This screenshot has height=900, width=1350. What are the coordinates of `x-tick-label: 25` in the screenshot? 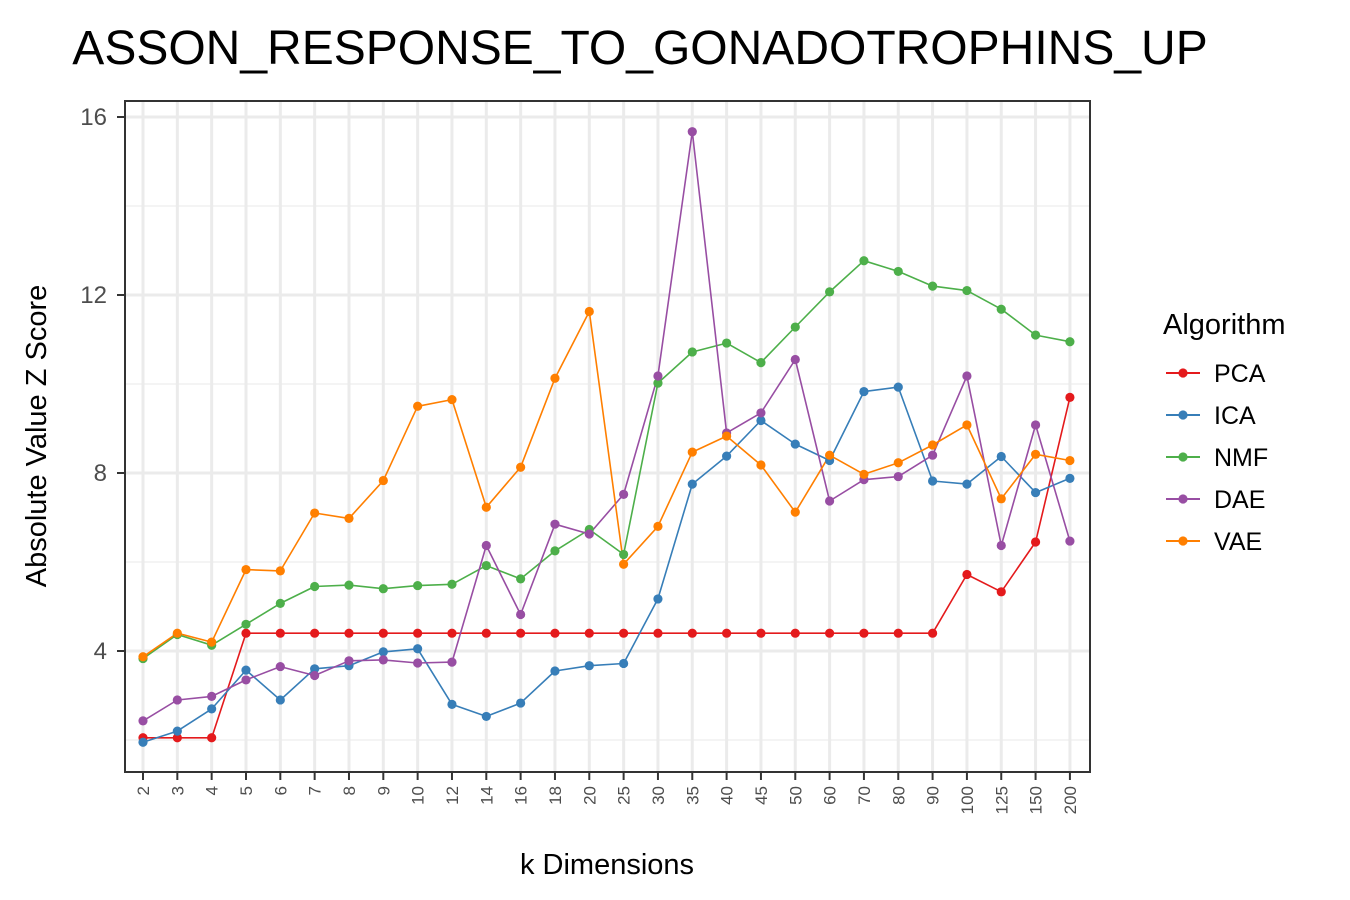 It's located at (624, 795).